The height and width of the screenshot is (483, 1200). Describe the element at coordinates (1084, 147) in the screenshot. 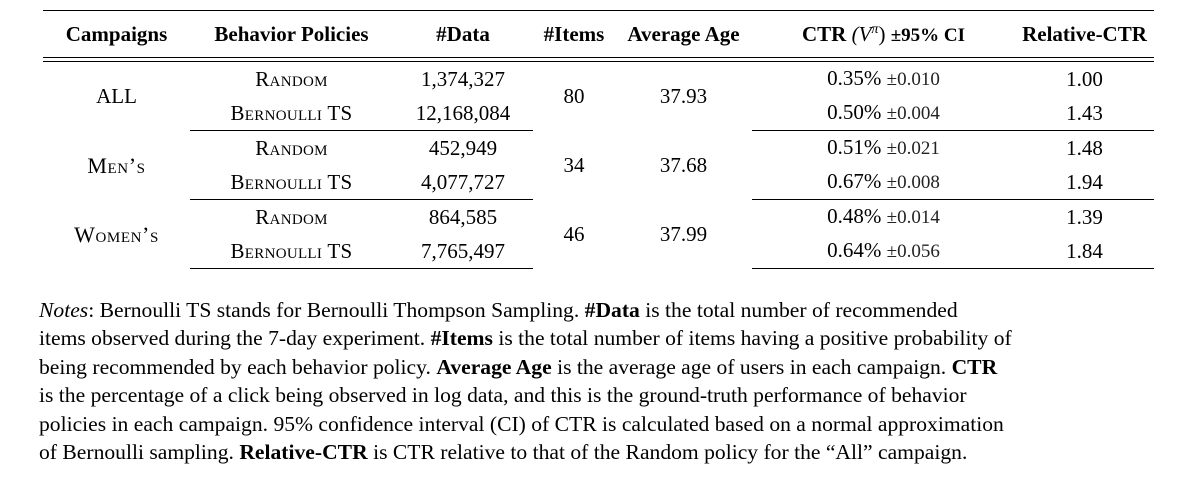

I see `relative-ctr: 1.48` at that location.